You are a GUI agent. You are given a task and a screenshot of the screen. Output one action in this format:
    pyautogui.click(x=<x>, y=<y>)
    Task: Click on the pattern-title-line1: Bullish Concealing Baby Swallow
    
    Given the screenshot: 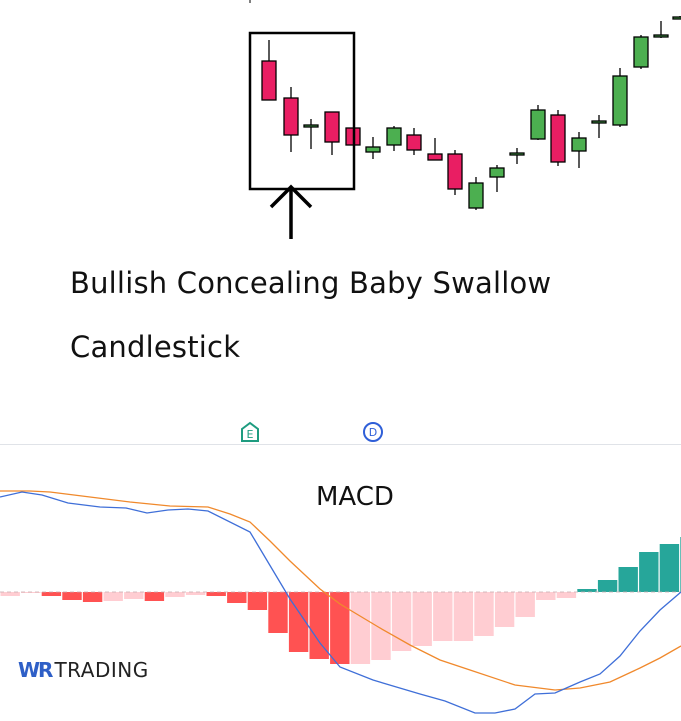 What is the action you would take?
    pyautogui.click(x=311, y=283)
    